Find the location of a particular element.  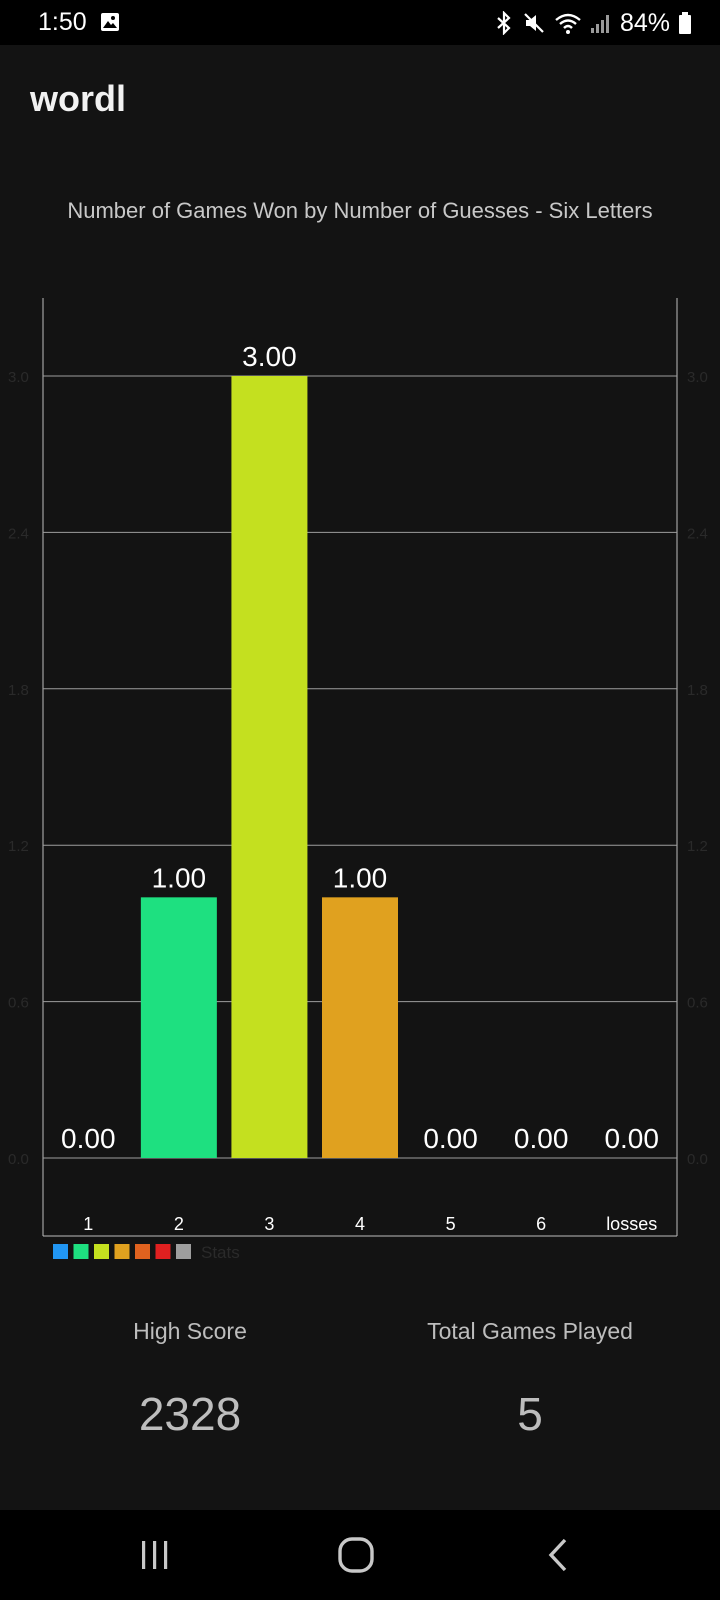

battery-percent: 84% is located at coordinates (644, 22).